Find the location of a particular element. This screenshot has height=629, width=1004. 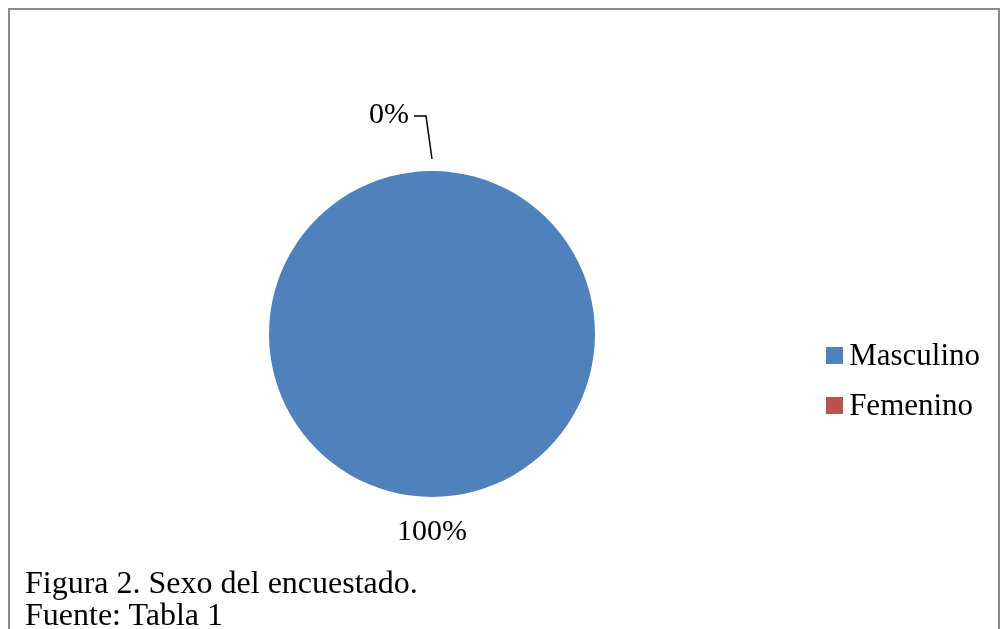

text: Figura 2. Sexo del encuestado. is located at coordinates (221, 582).